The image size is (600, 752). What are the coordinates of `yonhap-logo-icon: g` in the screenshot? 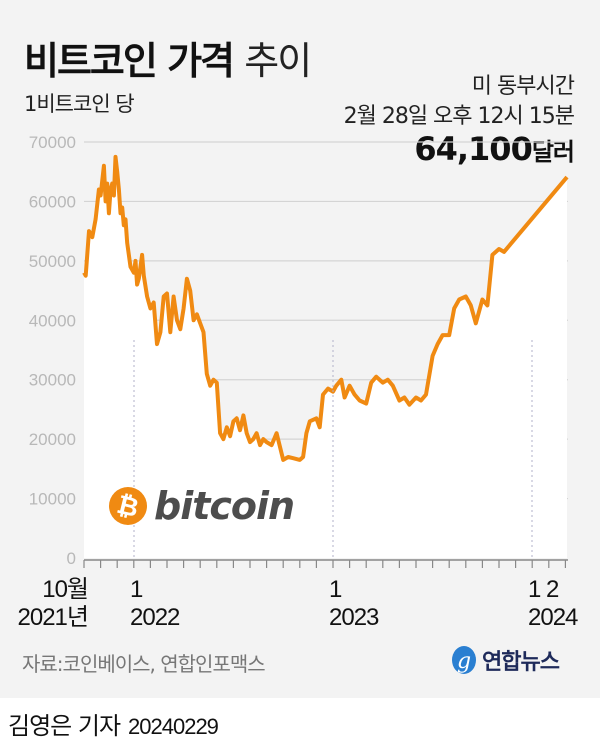 It's located at (464, 660).